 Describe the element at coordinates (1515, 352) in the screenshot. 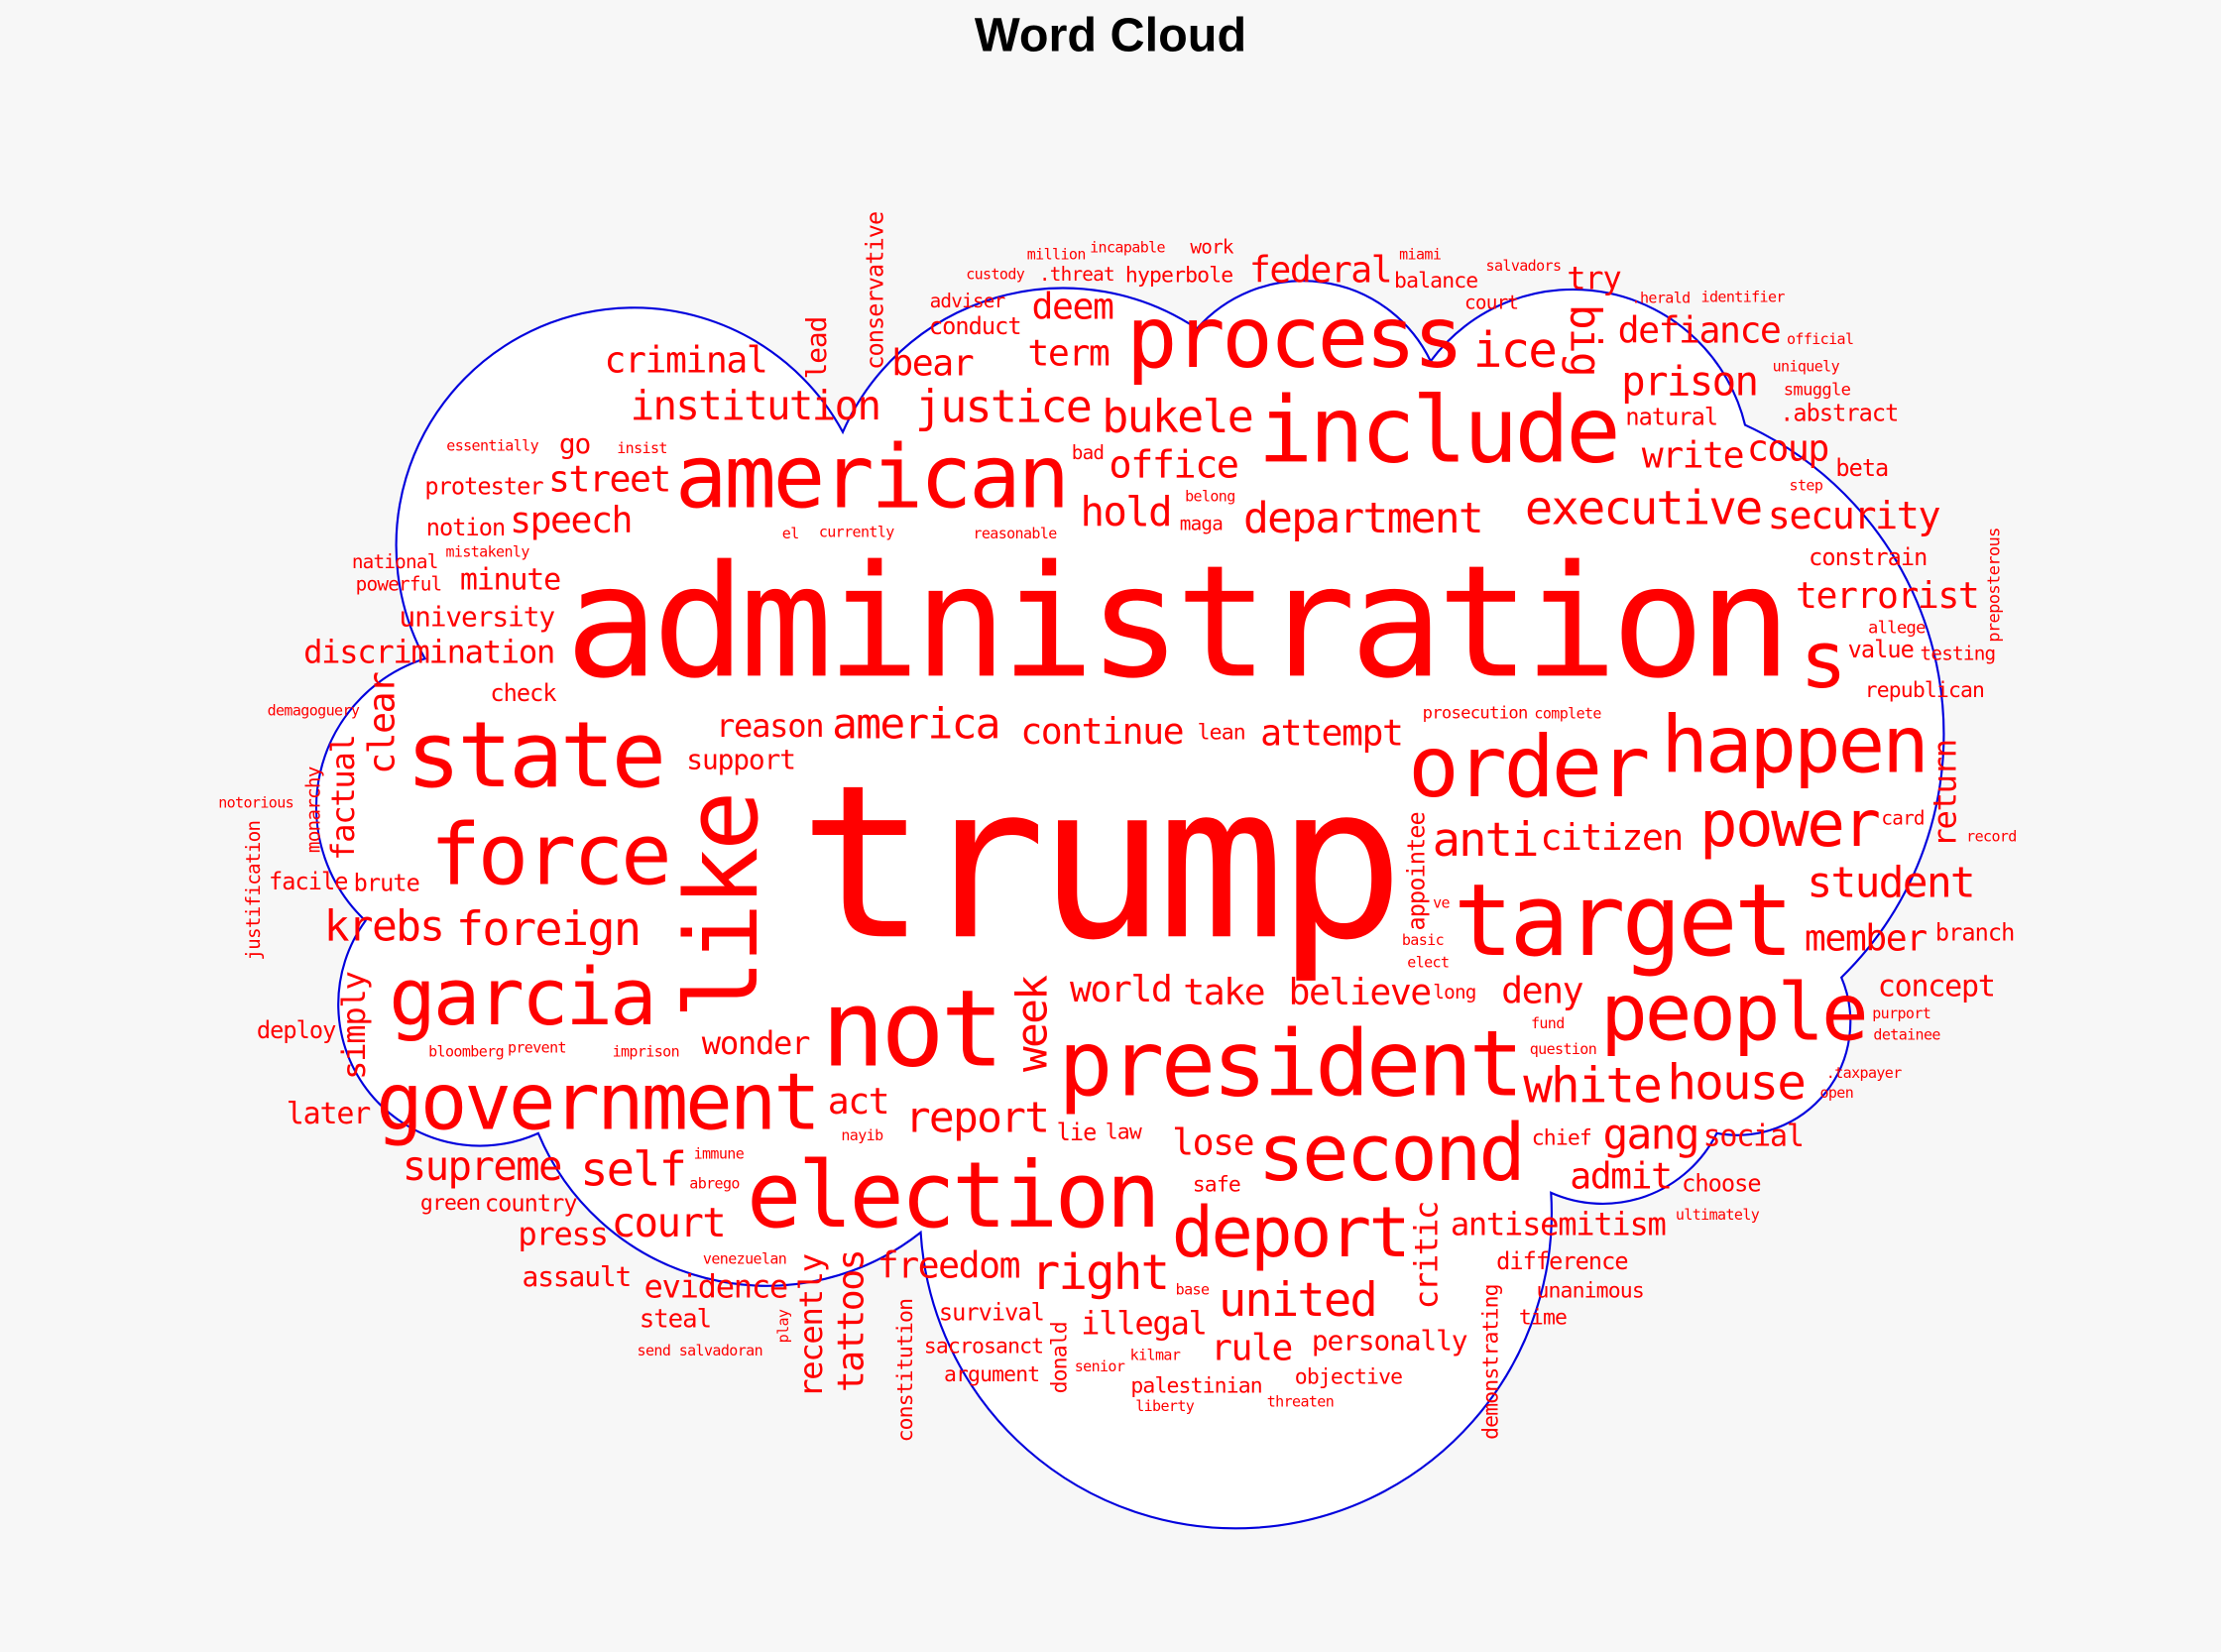

I see `word-ice: ice` at that location.